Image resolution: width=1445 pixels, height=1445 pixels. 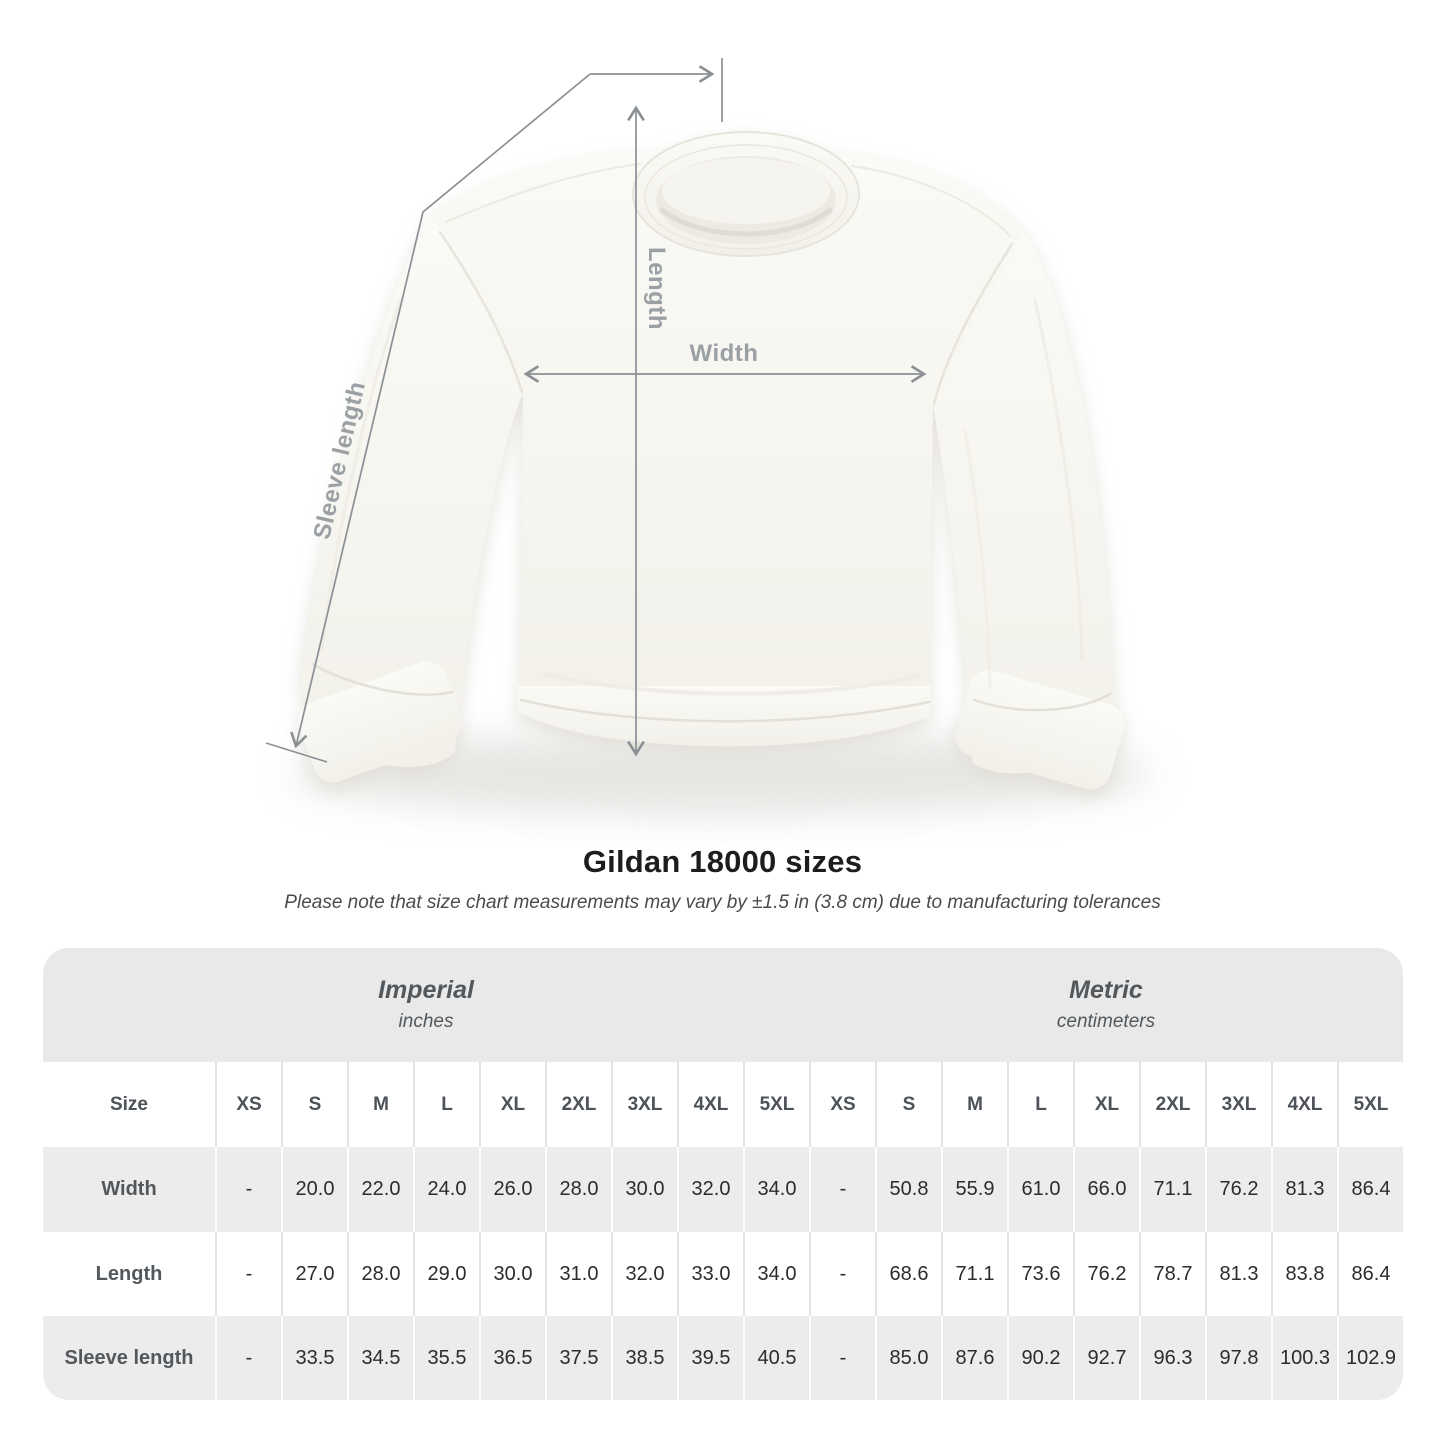 What do you see at coordinates (426, 1022) in the screenshot?
I see `imperial-unit: inches` at bounding box center [426, 1022].